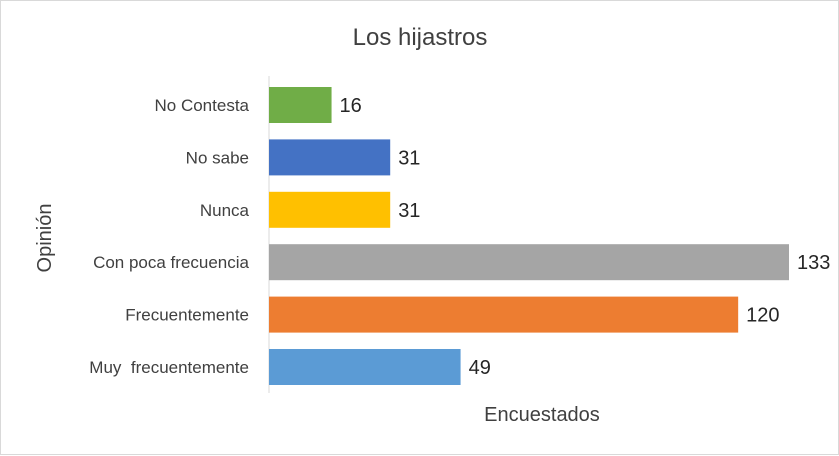 The image size is (839, 456). I want to click on category-label: No sabe, so click(217, 157).